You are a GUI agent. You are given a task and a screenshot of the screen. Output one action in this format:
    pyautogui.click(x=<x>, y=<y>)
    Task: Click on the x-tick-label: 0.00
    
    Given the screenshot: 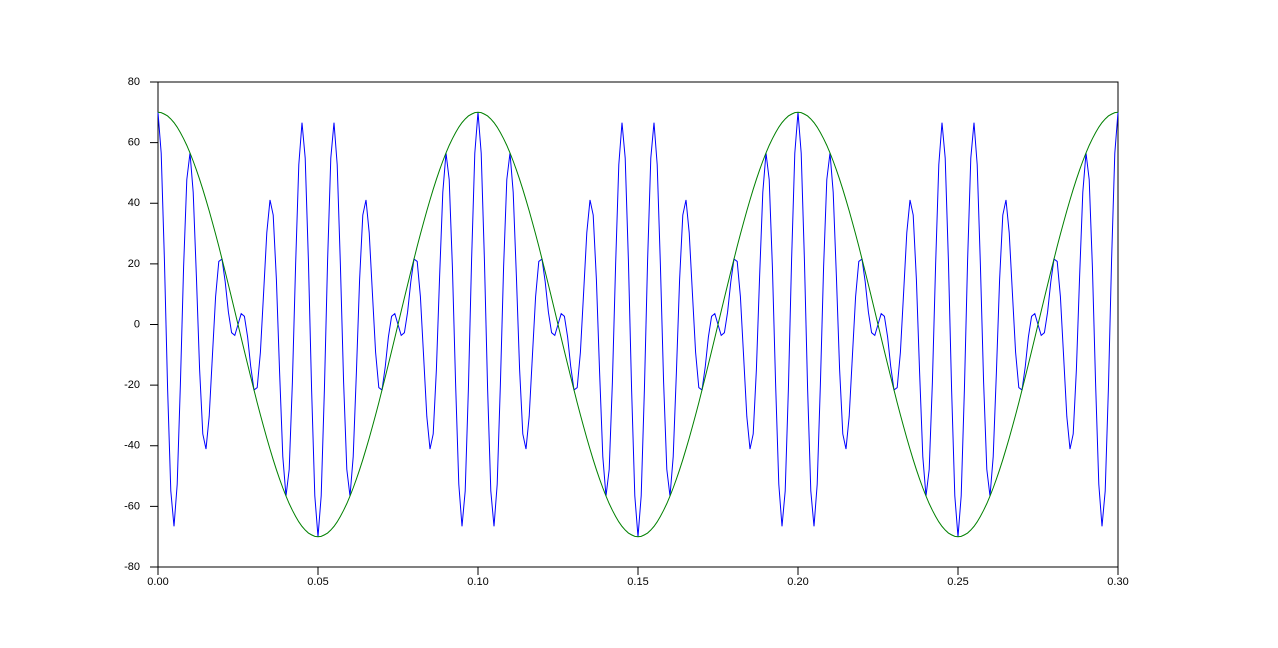 What is the action you would take?
    pyautogui.click(x=157, y=582)
    